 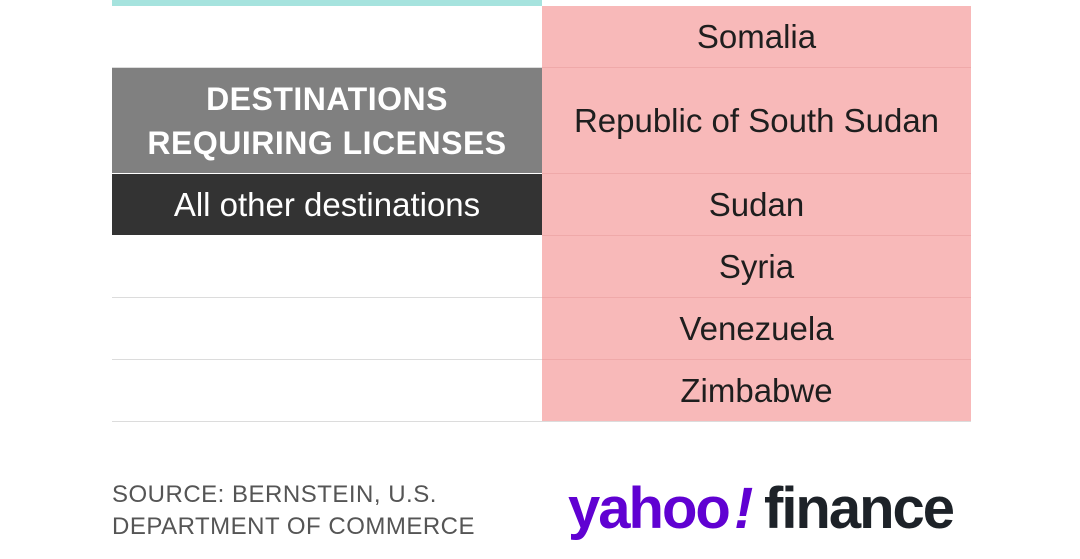 What do you see at coordinates (327, 3) in the screenshot?
I see `teal-header-strip` at bounding box center [327, 3].